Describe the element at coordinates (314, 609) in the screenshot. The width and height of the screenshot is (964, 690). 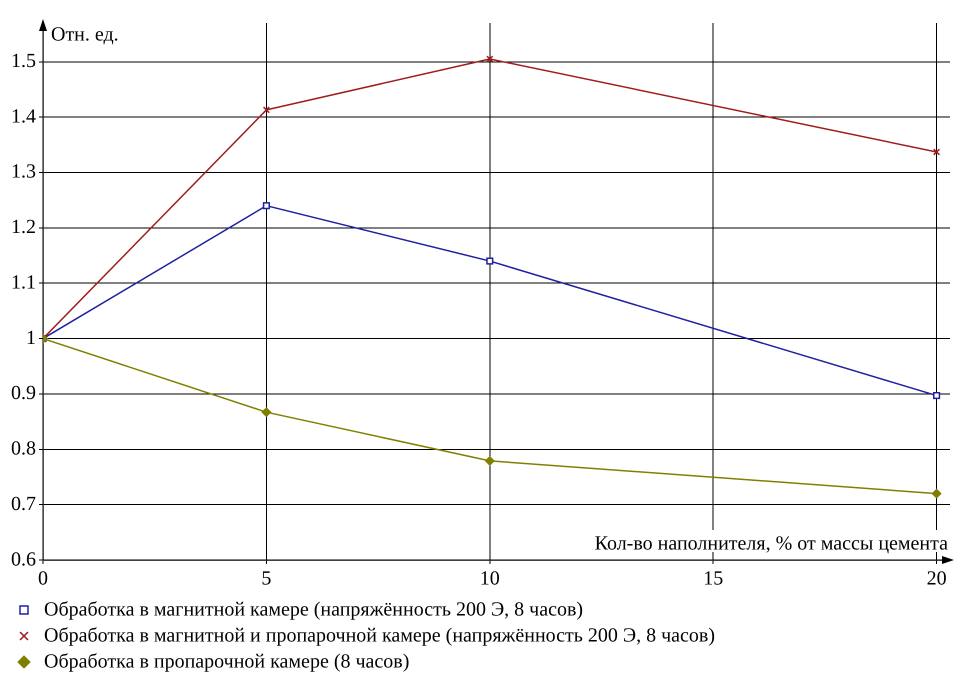
I see `legend-label: Обработка в магнитной камере (напряжённость 200 Э, 8 часов)` at that location.